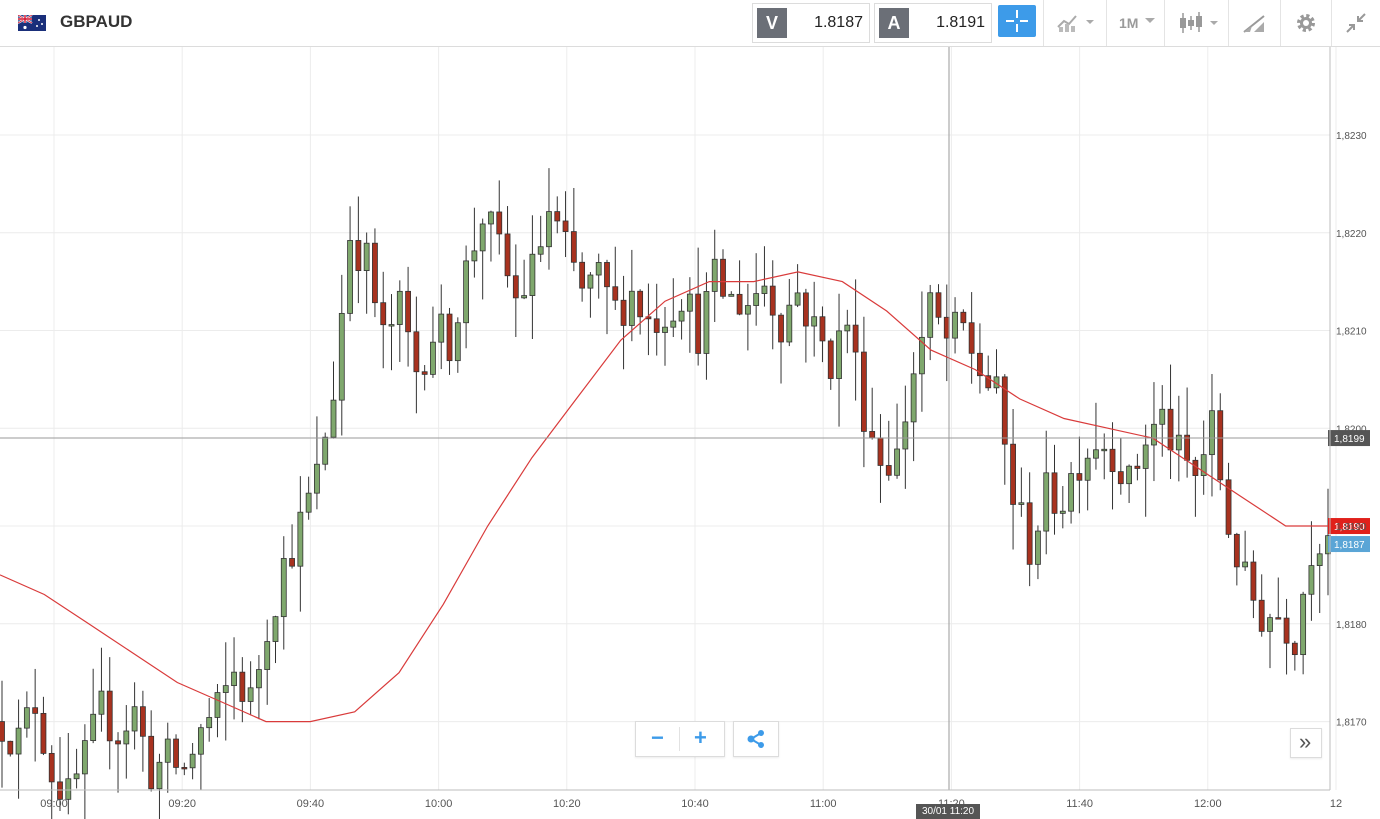  What do you see at coordinates (1351, 234) in the screenshot?
I see `y-tick-label: 1,8220` at bounding box center [1351, 234].